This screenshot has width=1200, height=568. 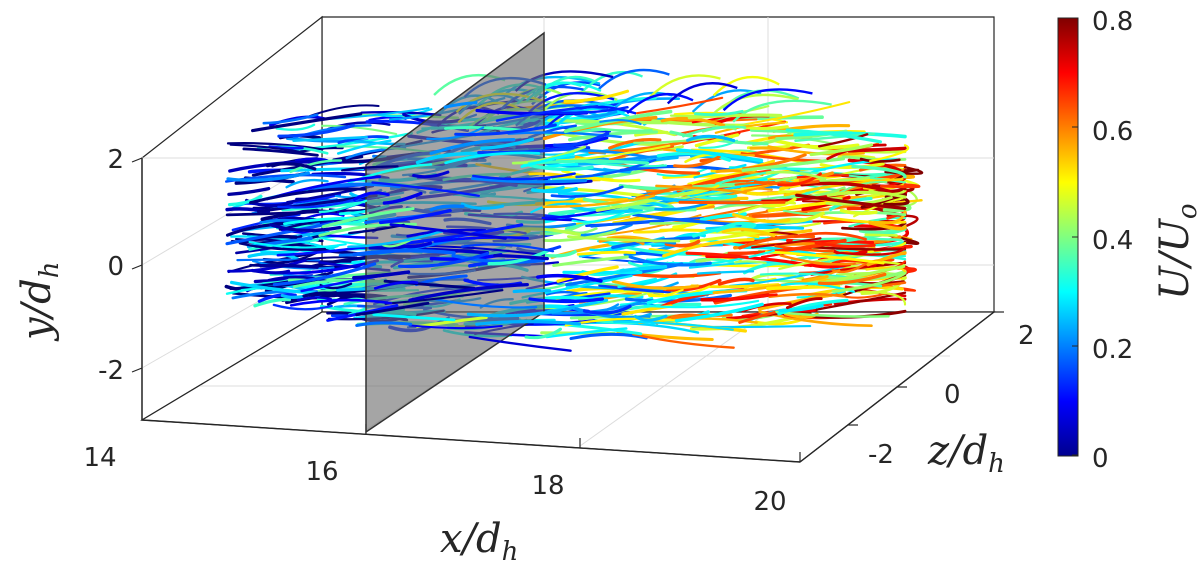 I want to click on y-tick-labels: 2 0 -2, so click(x=111, y=265).